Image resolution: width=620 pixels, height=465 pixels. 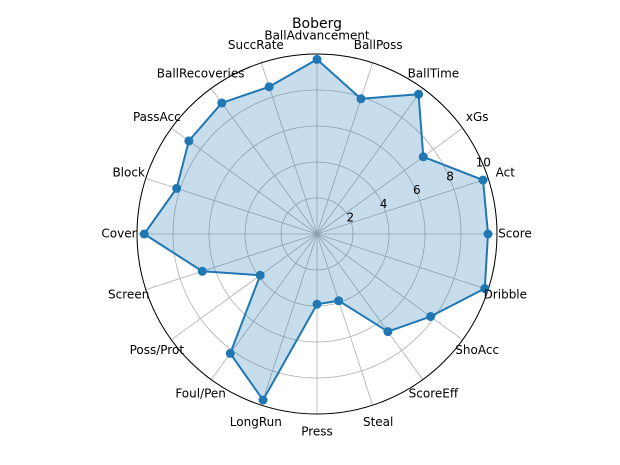 I want to click on category-label: BallRecoveries, so click(x=201, y=73).